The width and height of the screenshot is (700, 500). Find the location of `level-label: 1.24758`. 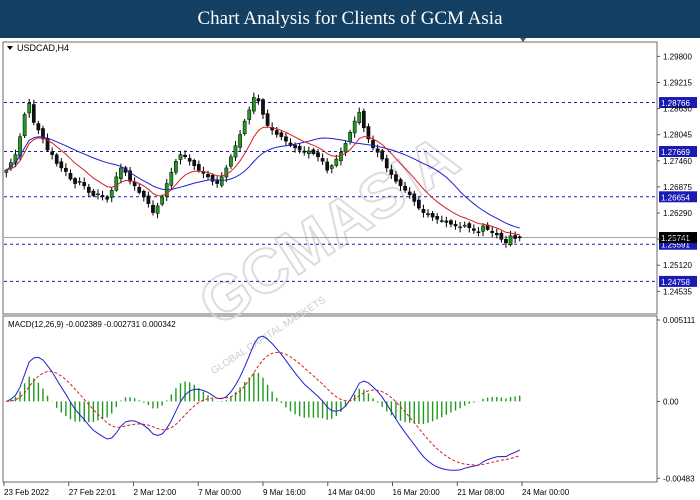

level-label: 1.24758 is located at coordinates (675, 282).